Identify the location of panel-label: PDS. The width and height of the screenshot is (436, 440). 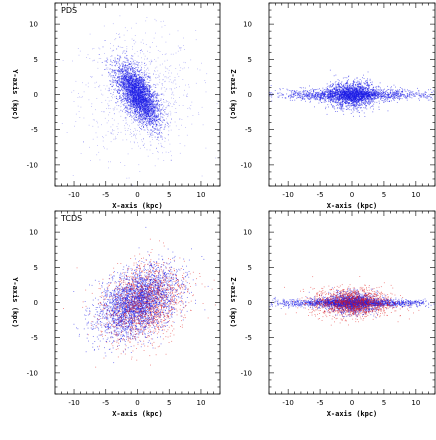
(69, 10).